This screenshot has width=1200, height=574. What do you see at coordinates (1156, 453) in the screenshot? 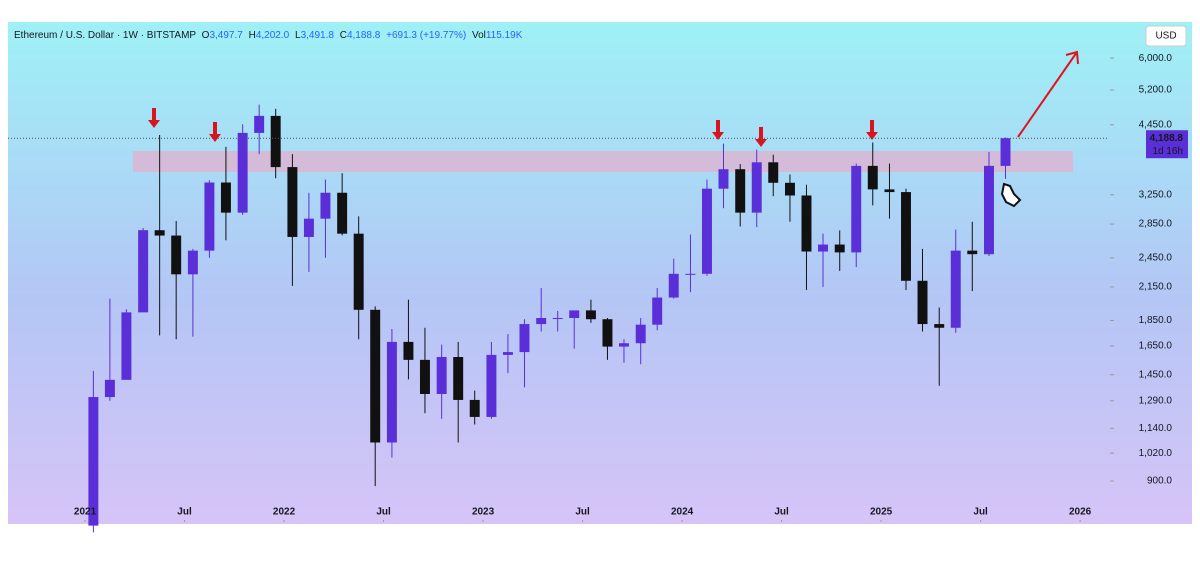
I see `y-tick-label: 1,020.0` at bounding box center [1156, 453].